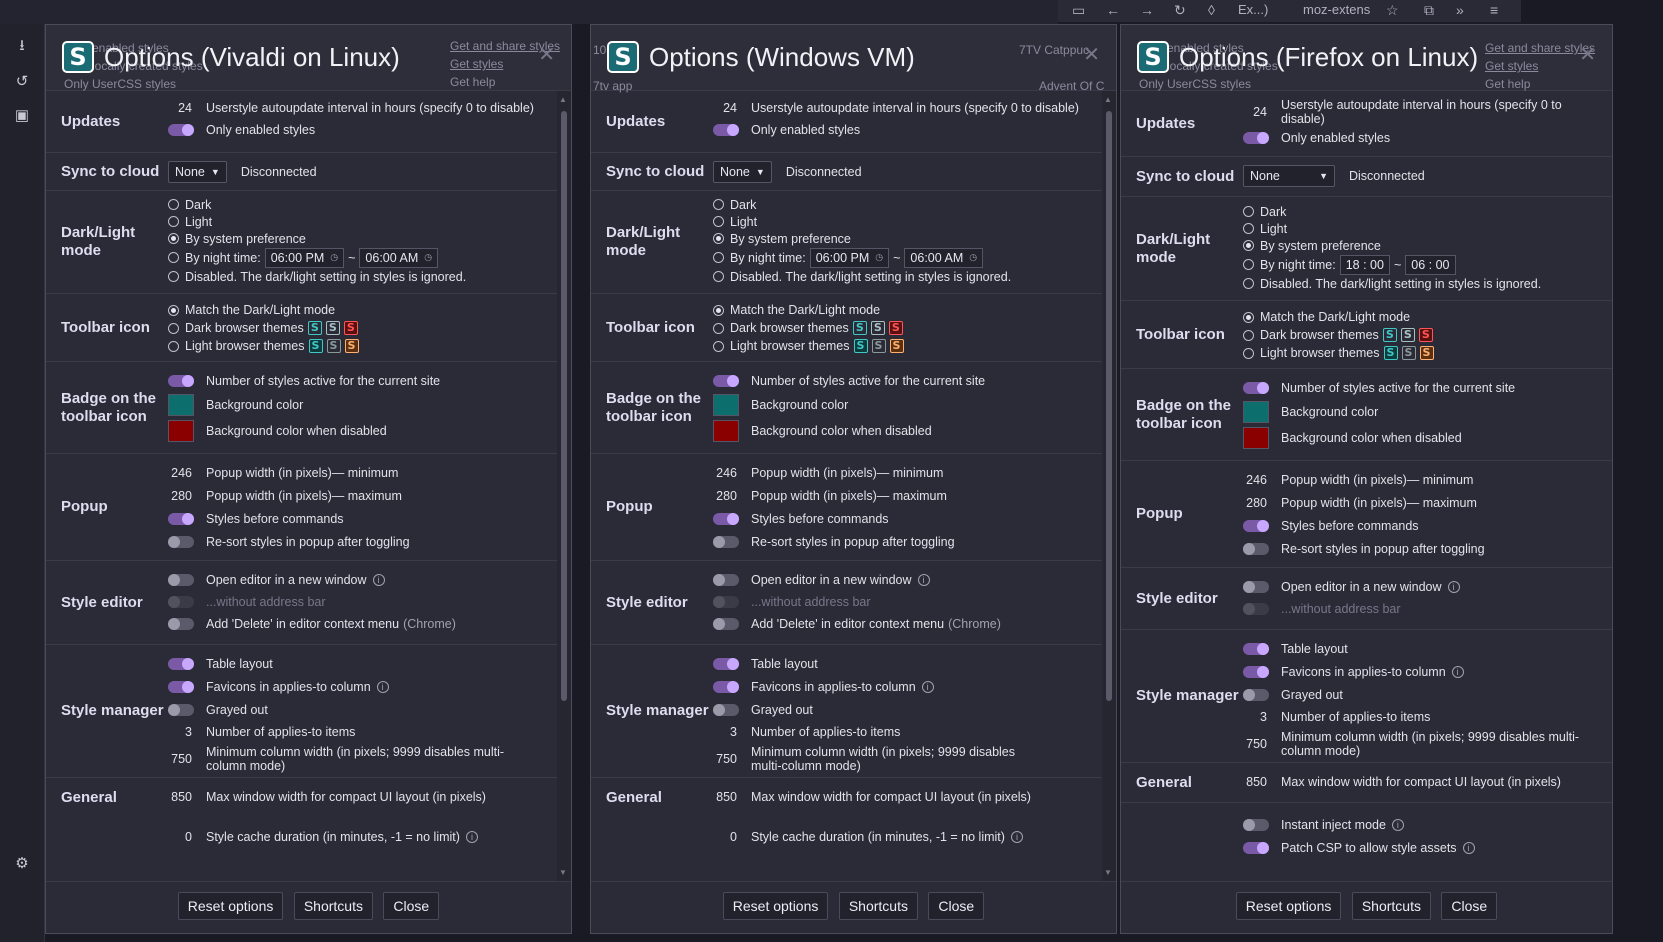 Image resolution: width=1663 pixels, height=942 pixels. I want to click on vertical-scrollbar: ▲ ▼, so click(564, 486).